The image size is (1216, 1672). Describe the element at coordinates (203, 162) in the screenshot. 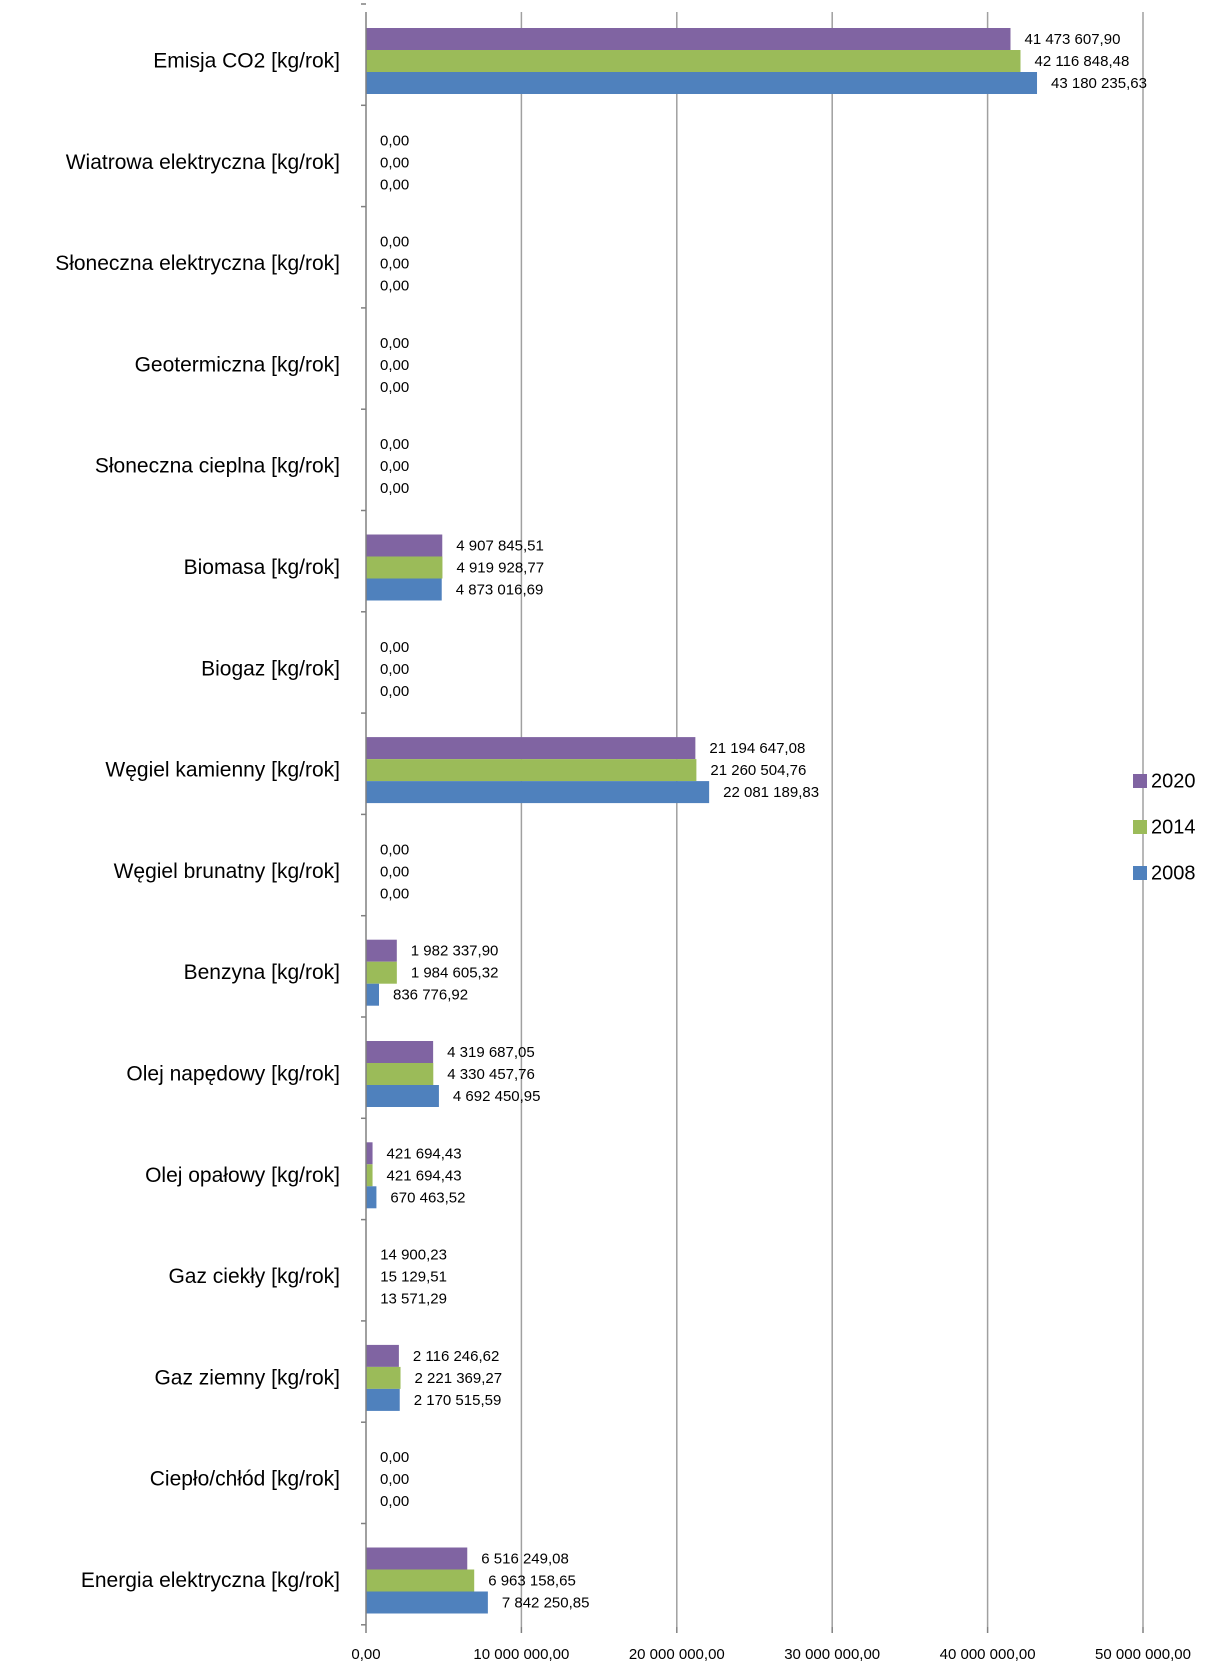

I see `category-label: Wiatrowa elektryczna [kg/rok]` at that location.